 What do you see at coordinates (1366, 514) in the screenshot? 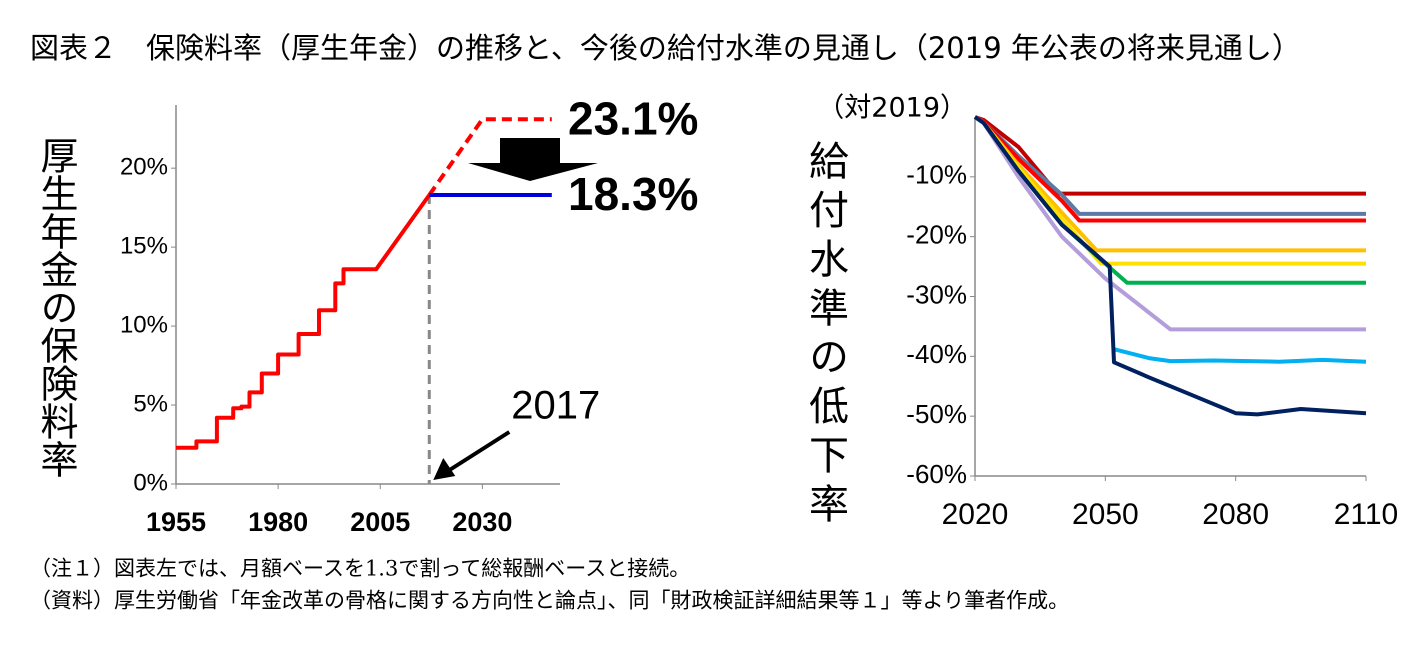
I see `x-tick-label: 2110` at bounding box center [1366, 514].